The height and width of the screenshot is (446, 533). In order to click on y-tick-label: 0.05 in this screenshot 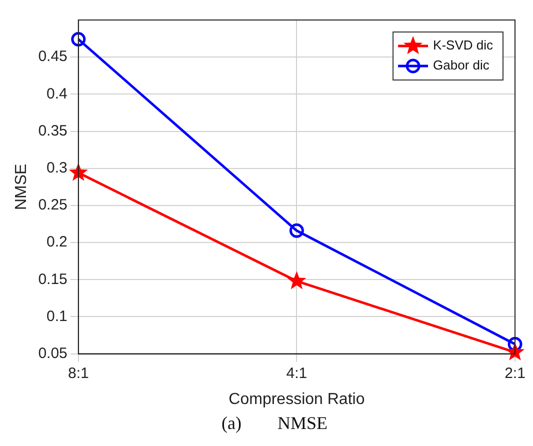, I will do `click(53, 353)`.